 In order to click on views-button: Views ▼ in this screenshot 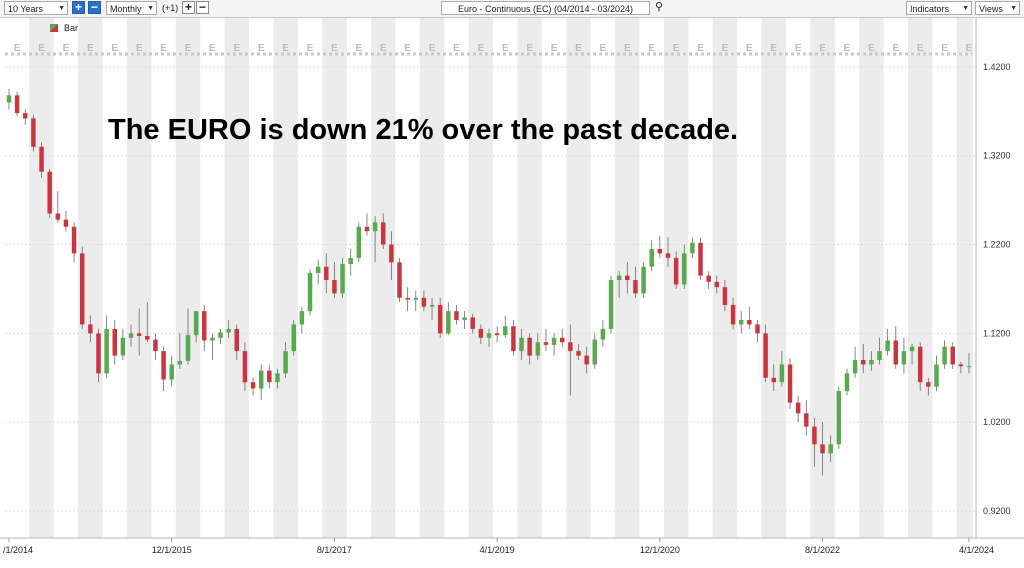, I will do `click(997, 8)`.